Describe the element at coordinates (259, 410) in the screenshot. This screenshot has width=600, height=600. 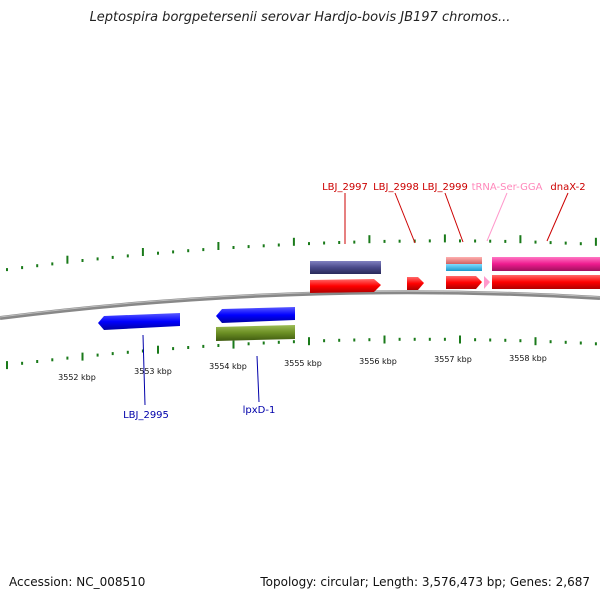
I see `label-lpxd-1: lpxD-1` at that location.